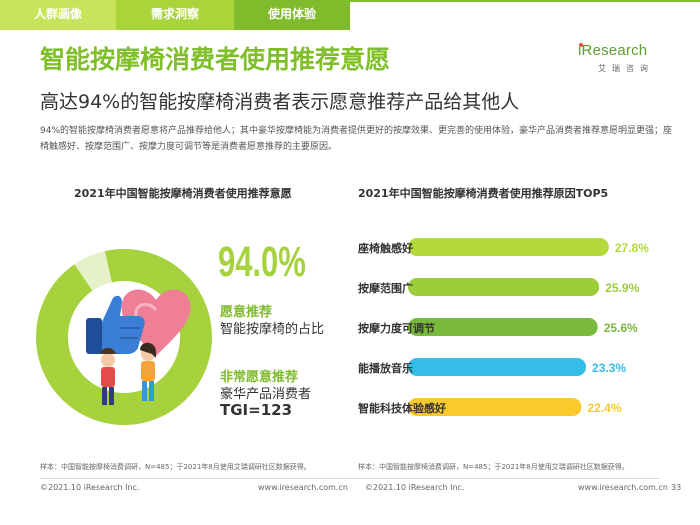 This screenshot has width=700, height=525. What do you see at coordinates (402, 408) in the screenshot?
I see `bar-category-label: 智能科技体验感好` at bounding box center [402, 408].